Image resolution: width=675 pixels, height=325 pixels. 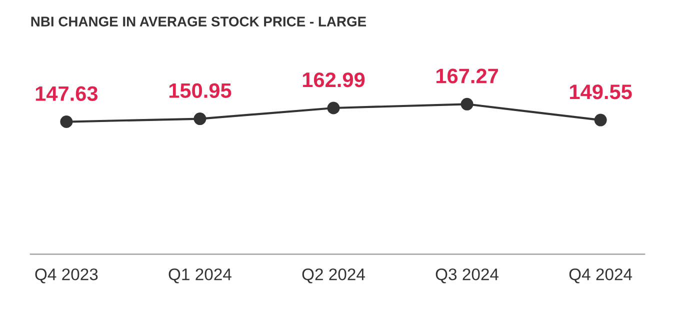 I want to click on data-label: 150.95, so click(x=200, y=90).